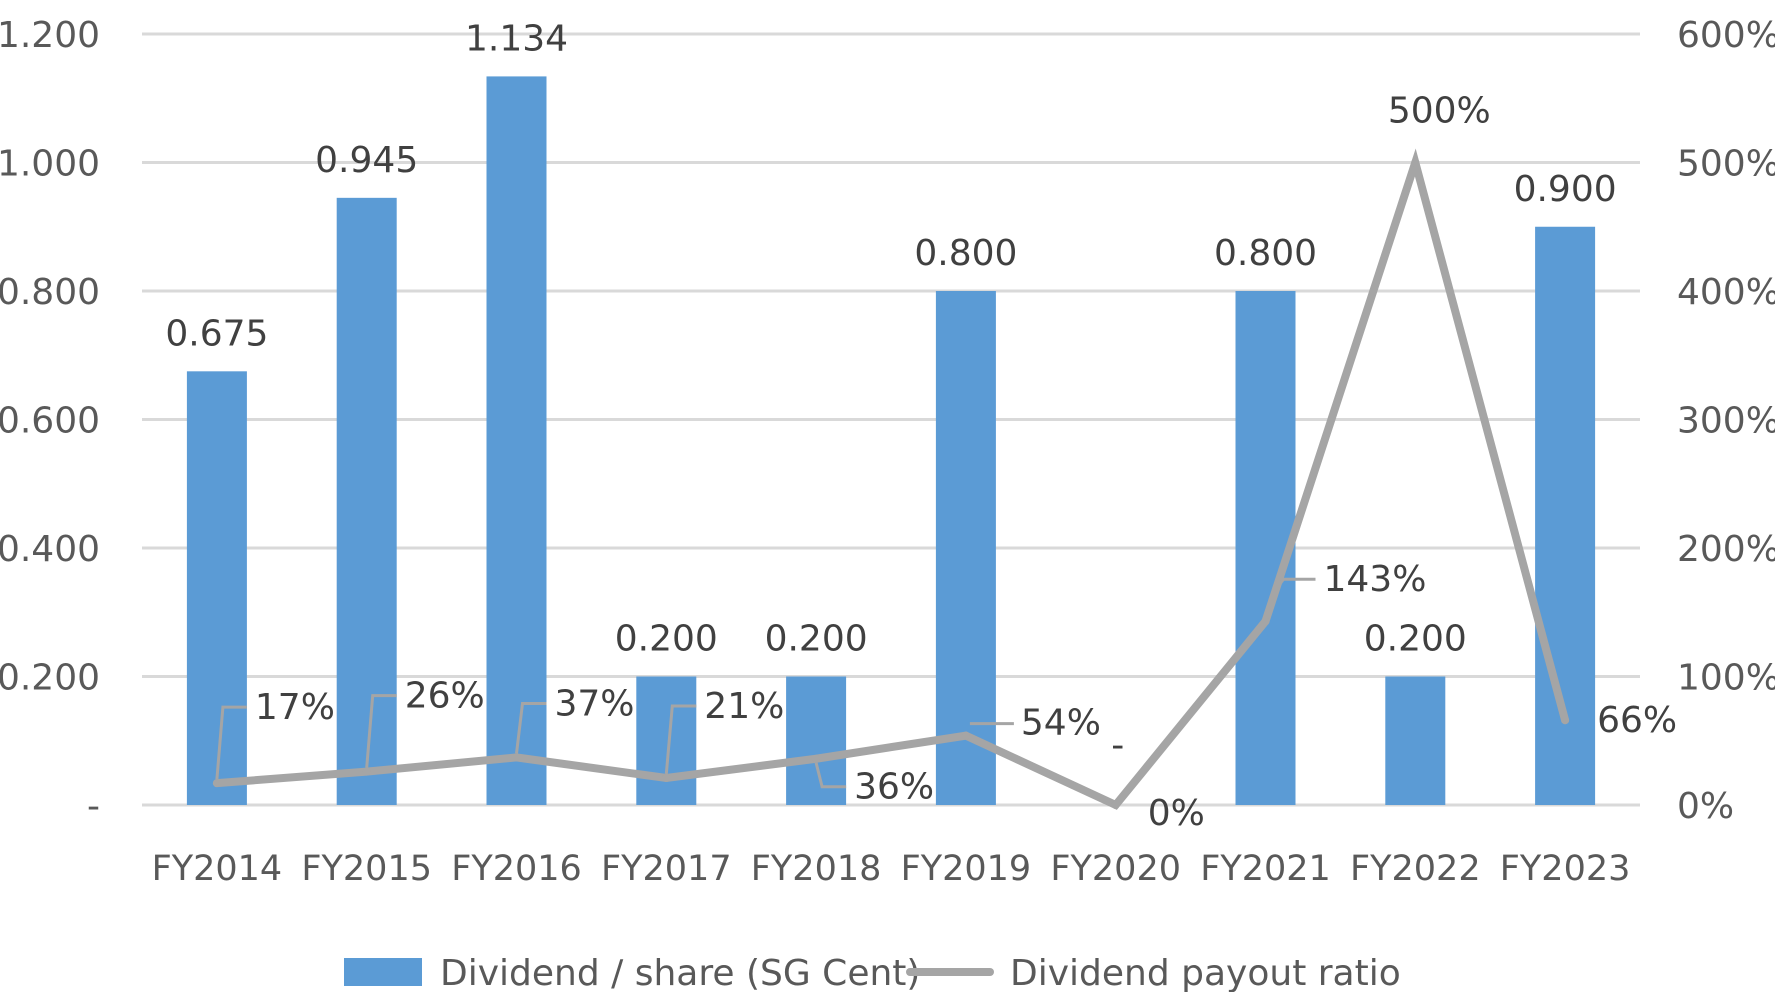  I want to click on right-tick-label: 100%, so click(1726, 678).